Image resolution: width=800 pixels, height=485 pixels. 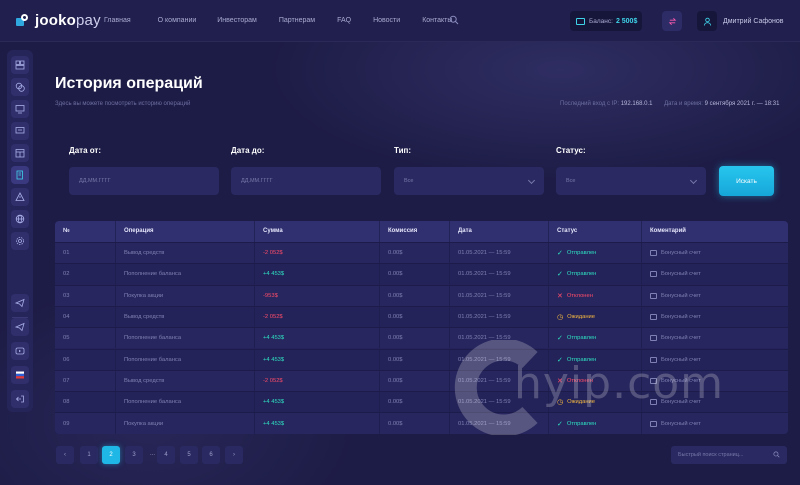 I want to click on column-header-operation: Операция, so click(x=185, y=231).